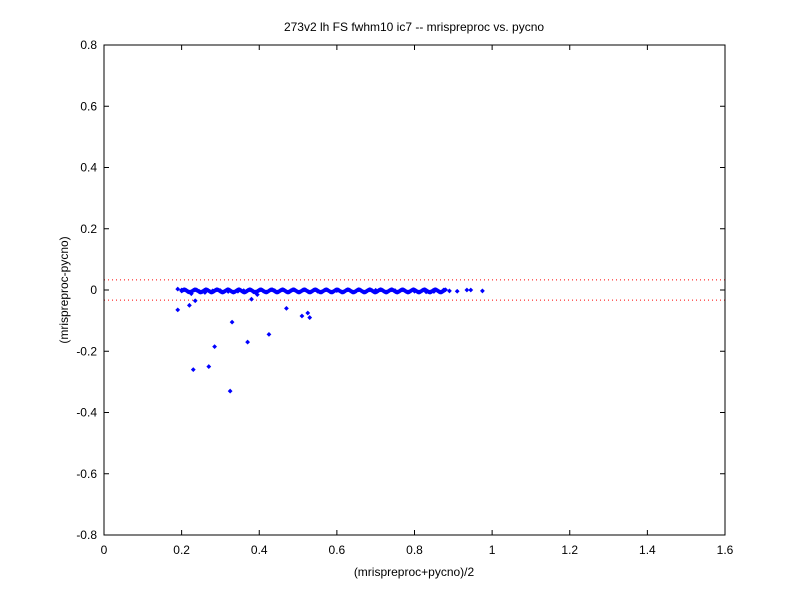 This screenshot has height=600, width=800. I want to click on y-tick-label: -0.8, so click(86, 535).